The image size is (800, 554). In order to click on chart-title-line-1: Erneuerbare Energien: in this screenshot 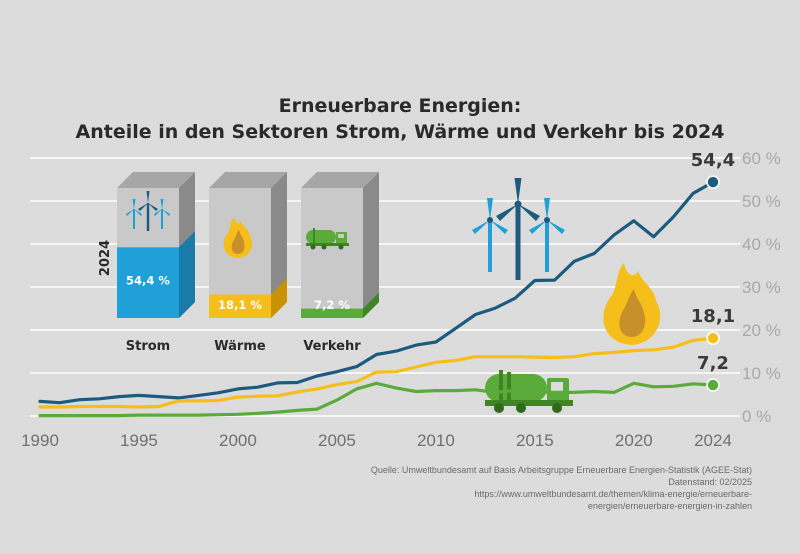, I will do `click(400, 106)`.